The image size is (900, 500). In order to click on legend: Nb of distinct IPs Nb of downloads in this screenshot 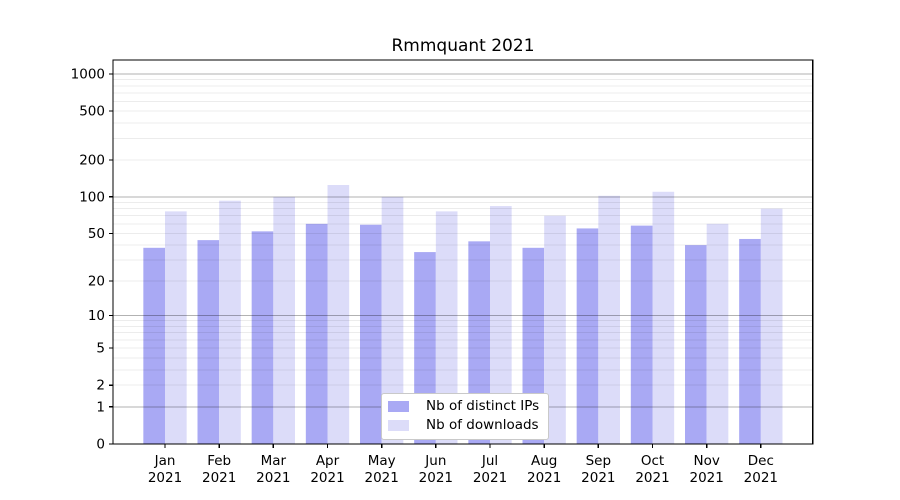, I will do `click(465, 416)`.